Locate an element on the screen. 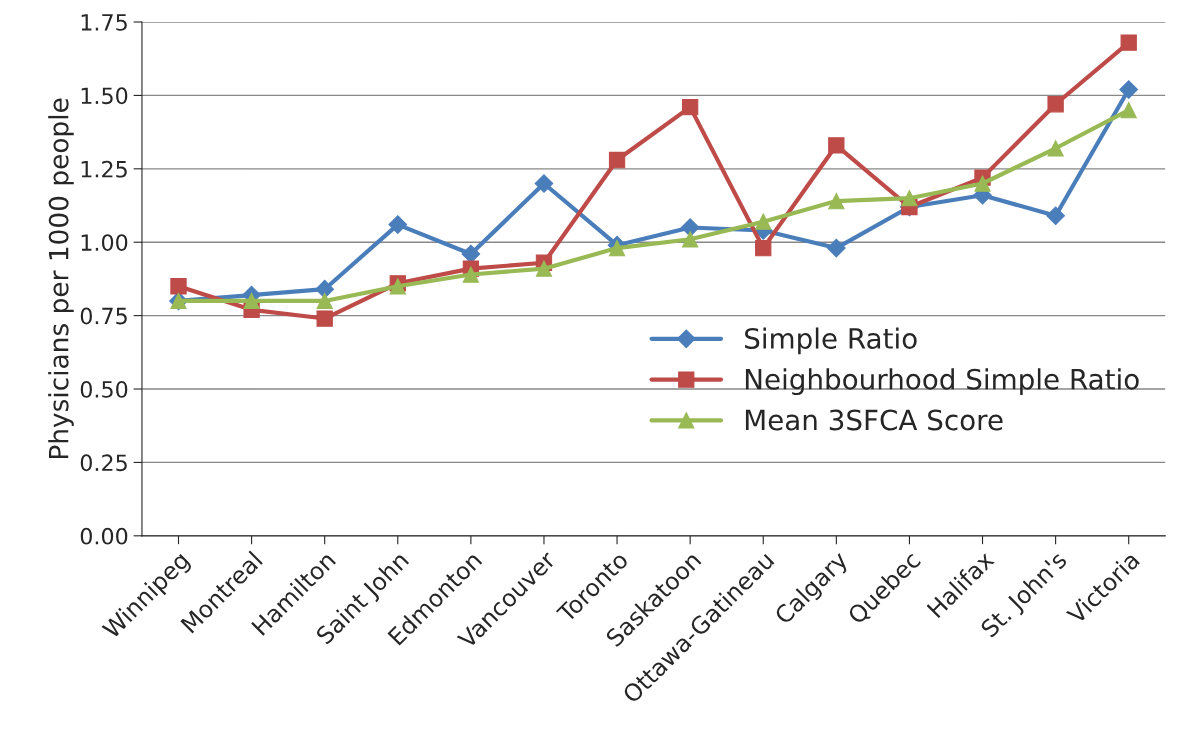 The height and width of the screenshot is (734, 1183). legend-label: Neighbourhood Simple Ratio is located at coordinates (942, 382).